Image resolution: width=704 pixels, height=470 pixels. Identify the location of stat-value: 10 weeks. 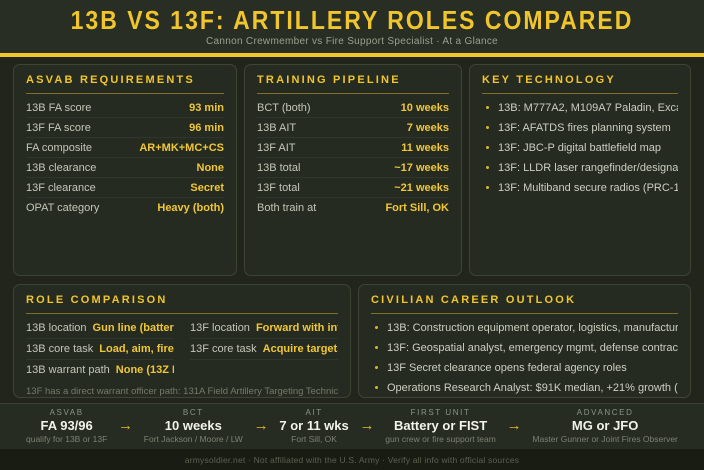
(424, 107).